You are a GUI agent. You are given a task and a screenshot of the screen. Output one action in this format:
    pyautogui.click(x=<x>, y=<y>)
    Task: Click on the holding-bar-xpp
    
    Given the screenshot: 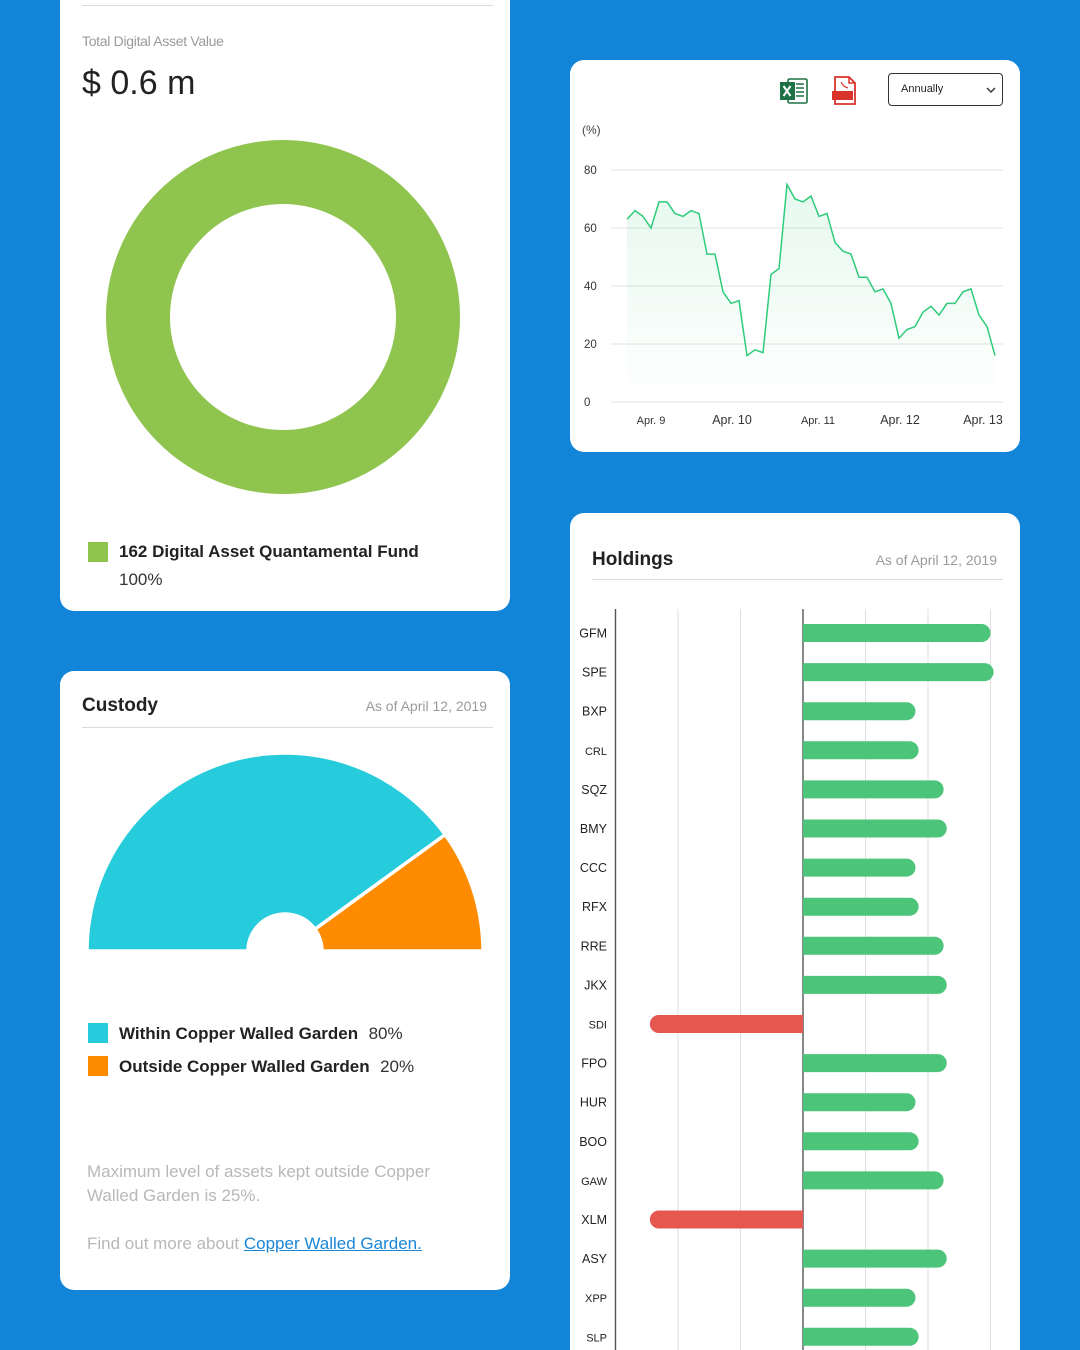 What is the action you would take?
    pyautogui.click(x=859, y=1297)
    